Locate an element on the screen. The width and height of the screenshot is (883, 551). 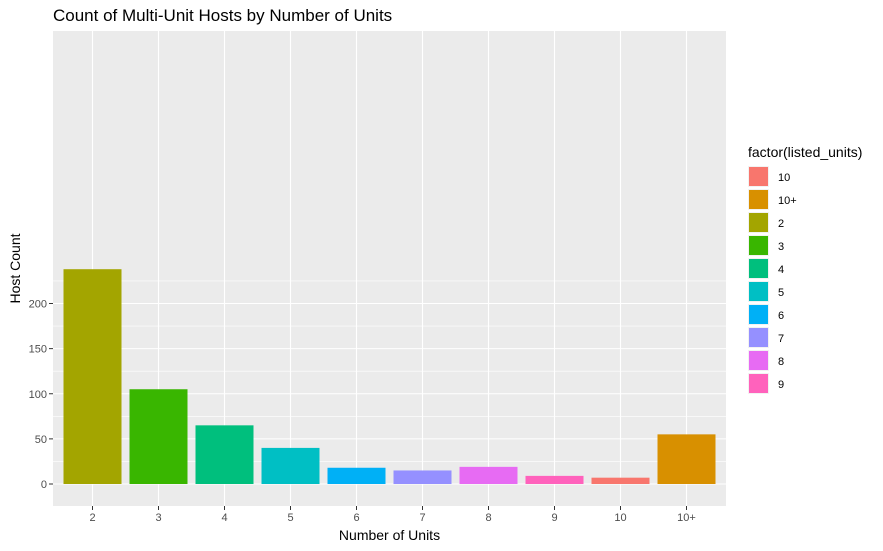
bar-10plus is located at coordinates (686, 459).